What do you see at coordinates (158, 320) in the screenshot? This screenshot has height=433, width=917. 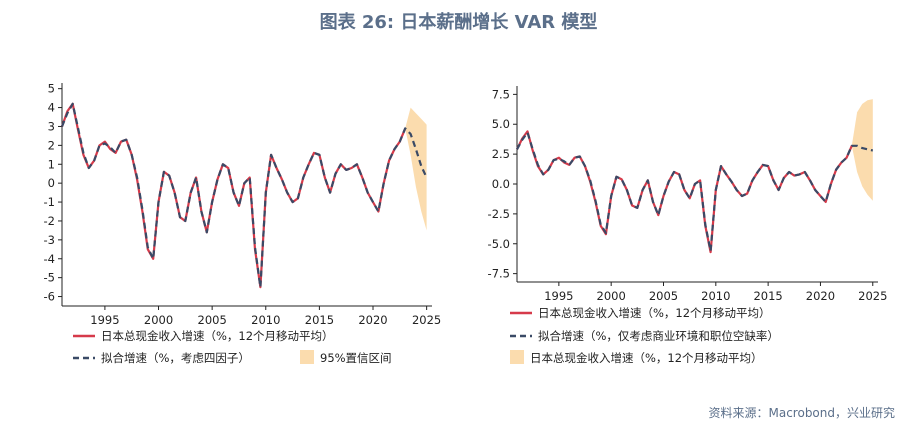 I see `chart0-xtick-label: 2000` at bounding box center [158, 320].